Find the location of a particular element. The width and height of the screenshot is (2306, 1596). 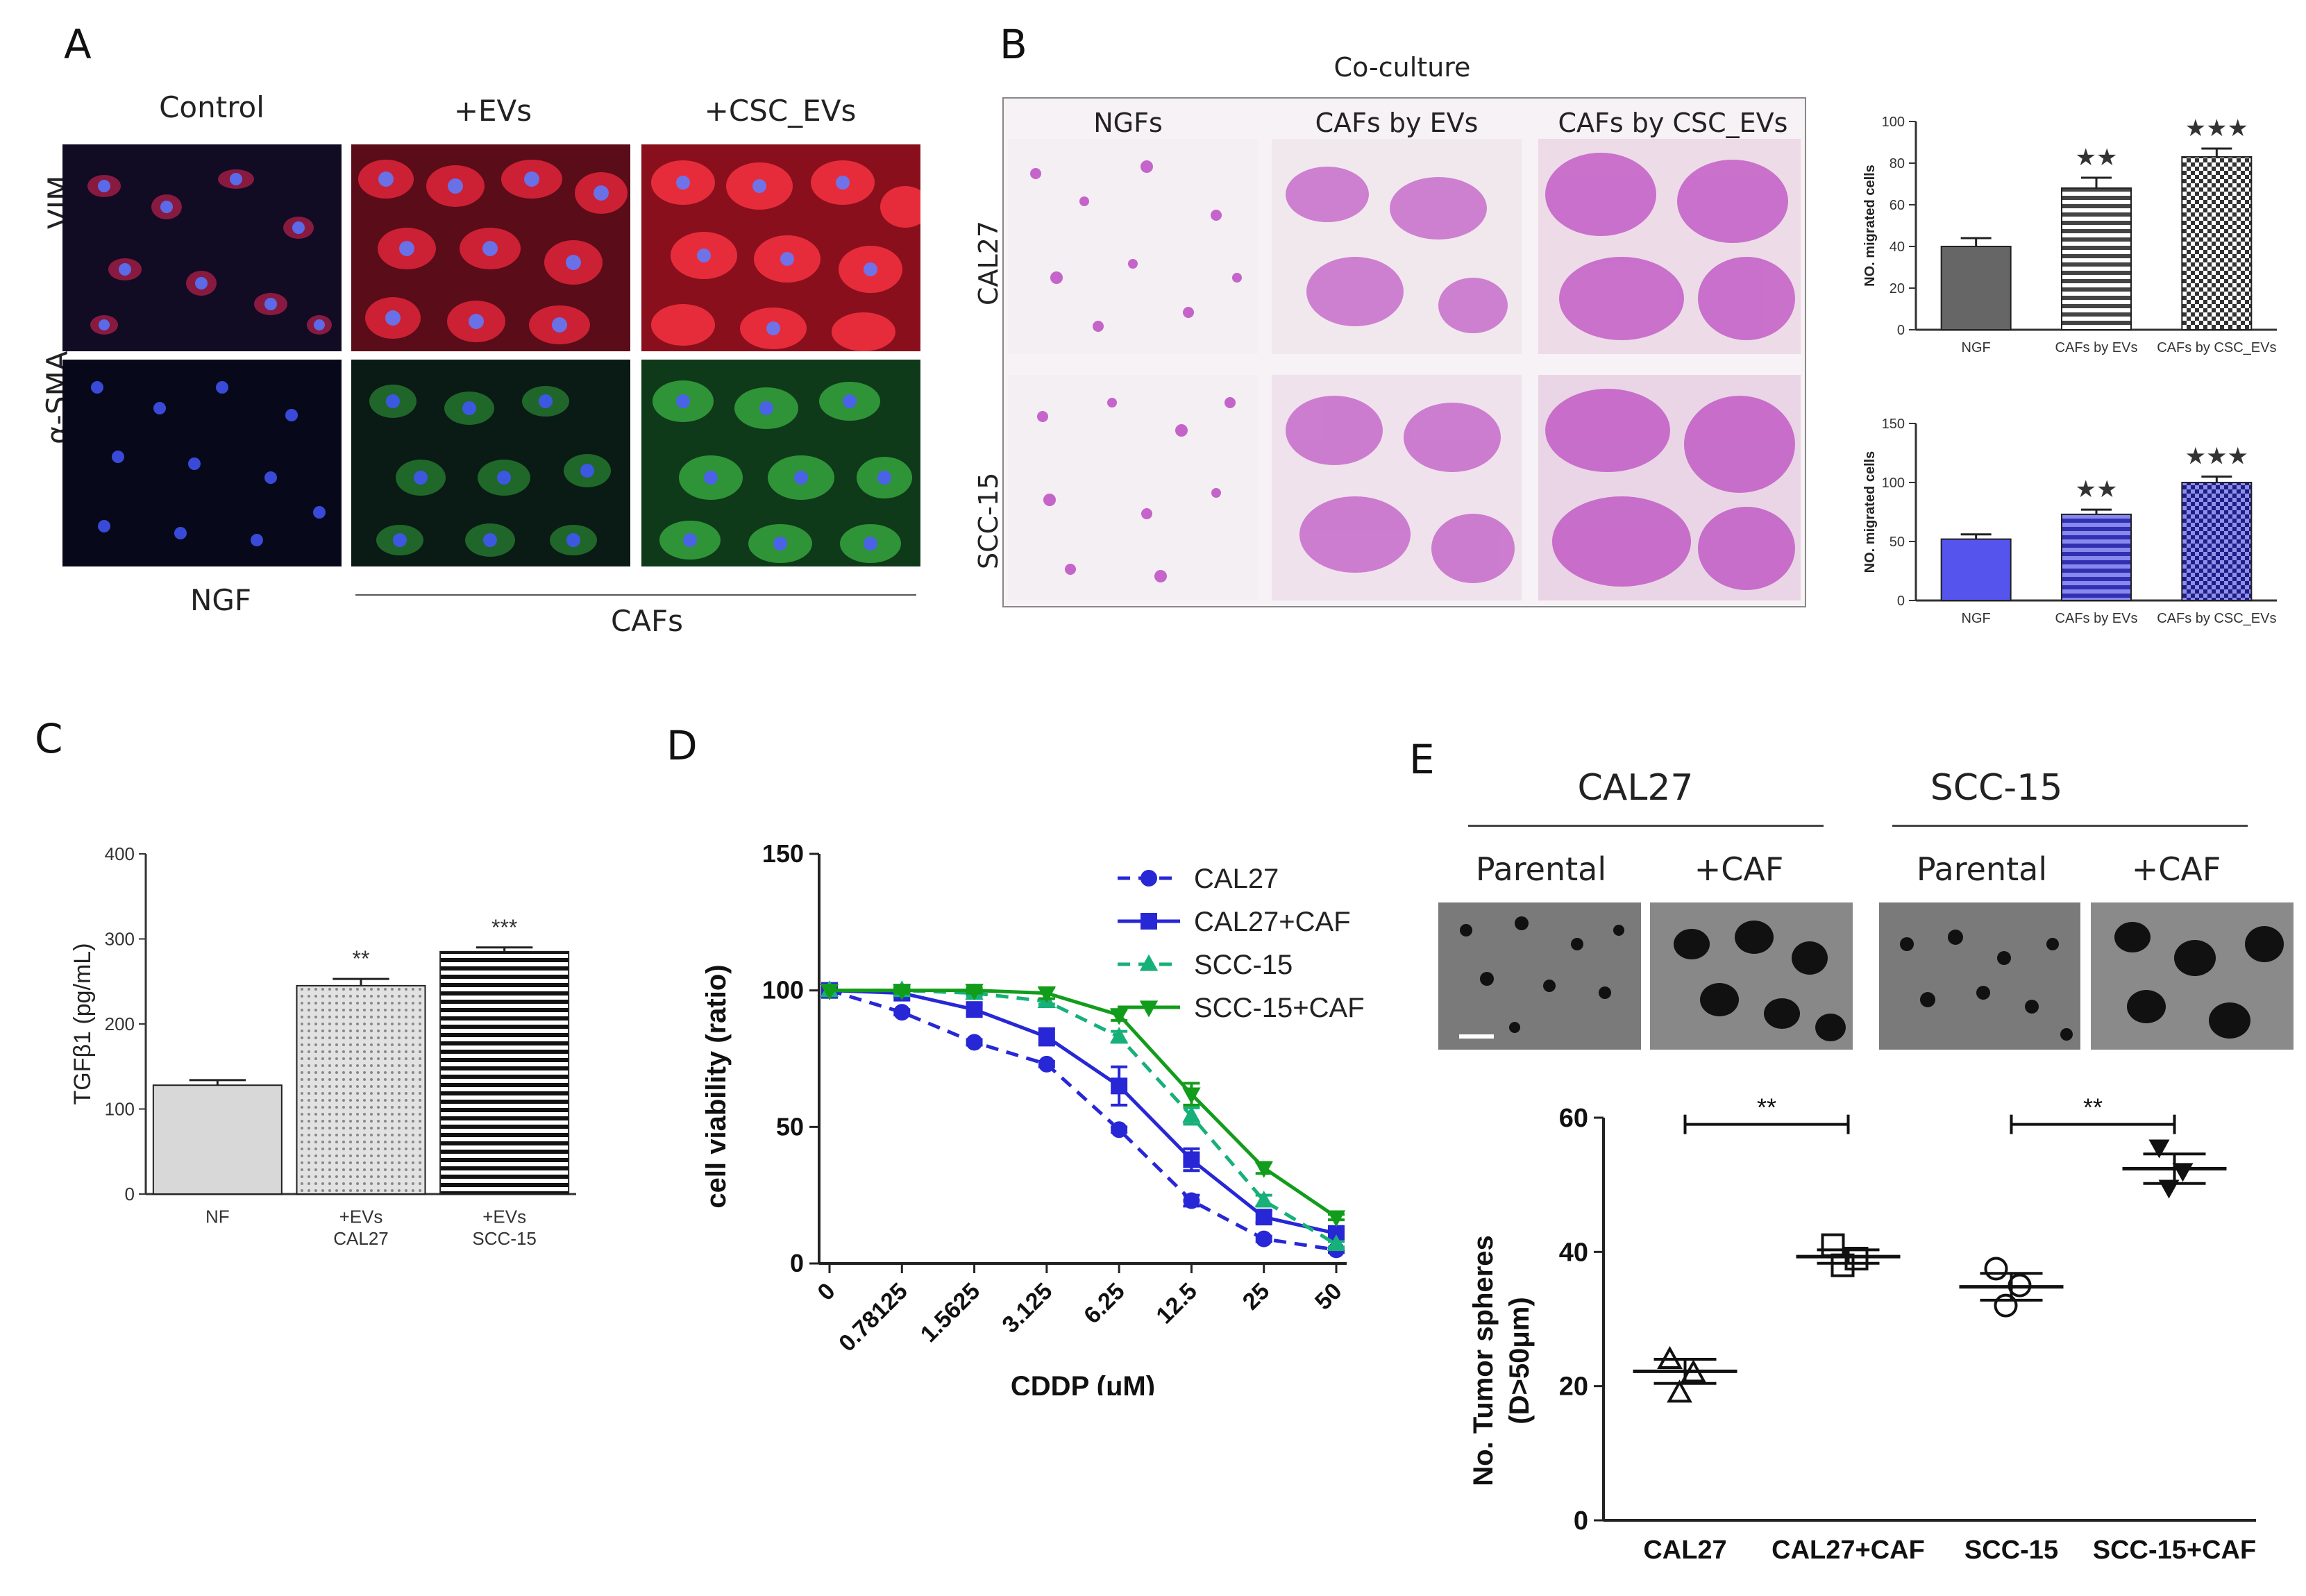

sphere-cal27-caf-spheres is located at coordinates (1751, 976).